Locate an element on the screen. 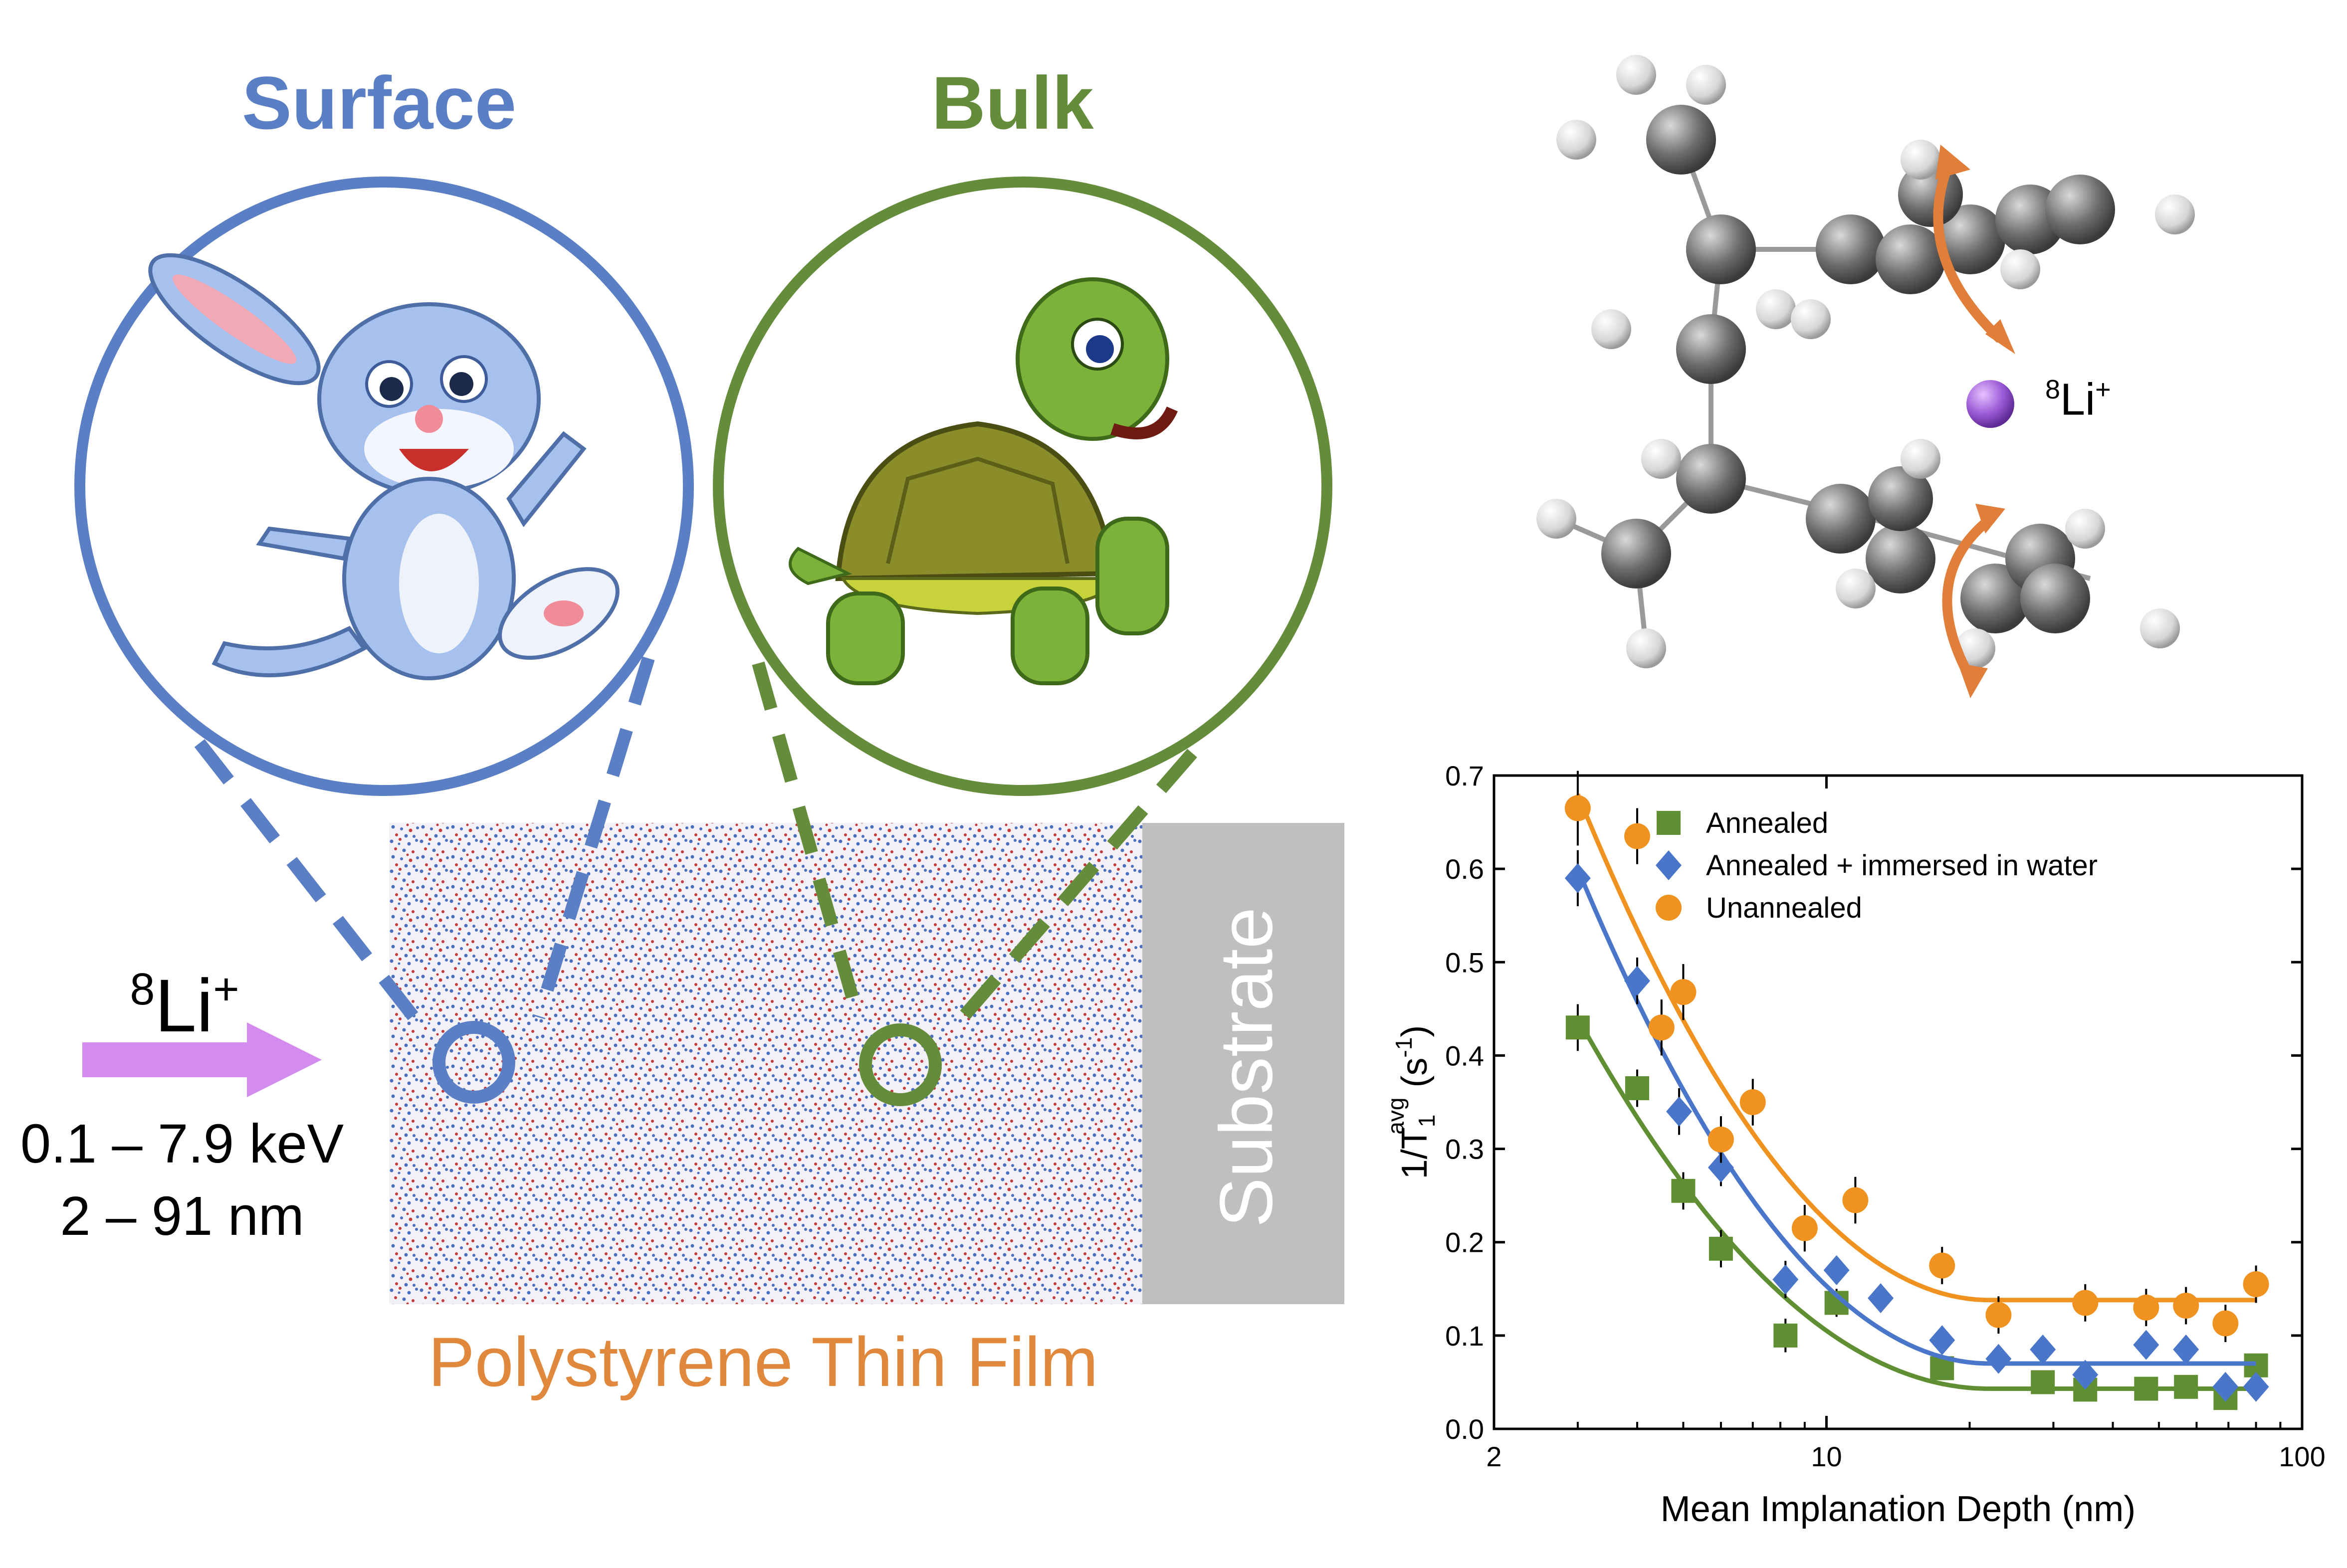  y-tick-label: 0.1 is located at coordinates (1464, 1336).